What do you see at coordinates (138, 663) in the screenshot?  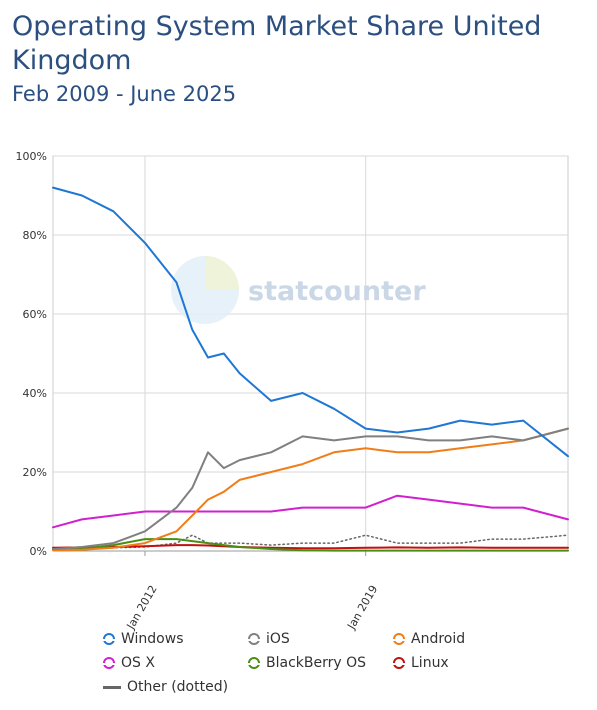 I see `legend-label: OS X` at bounding box center [138, 663].